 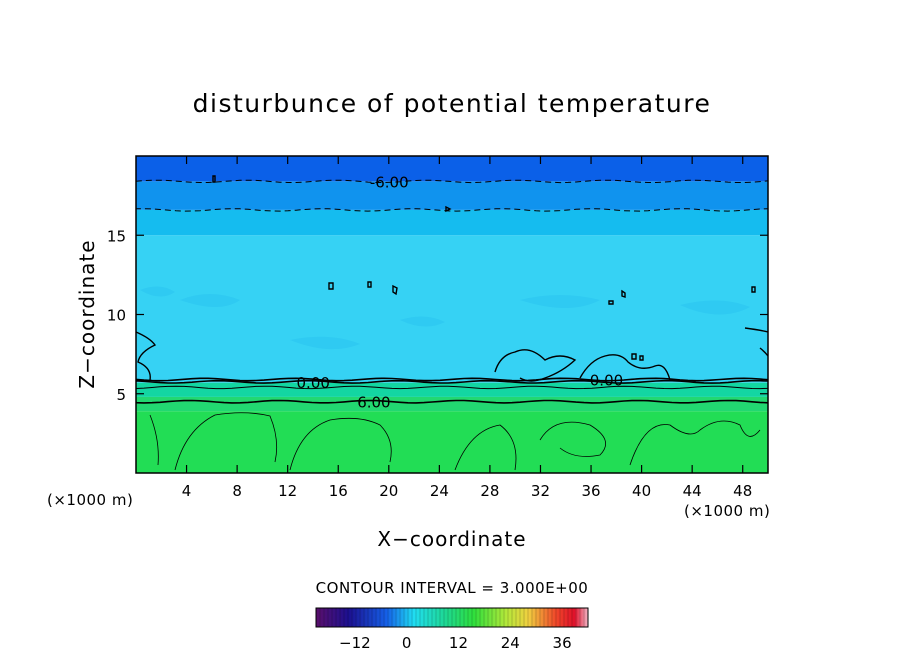 I want to click on x-tick-label: 16, so click(x=338, y=491).